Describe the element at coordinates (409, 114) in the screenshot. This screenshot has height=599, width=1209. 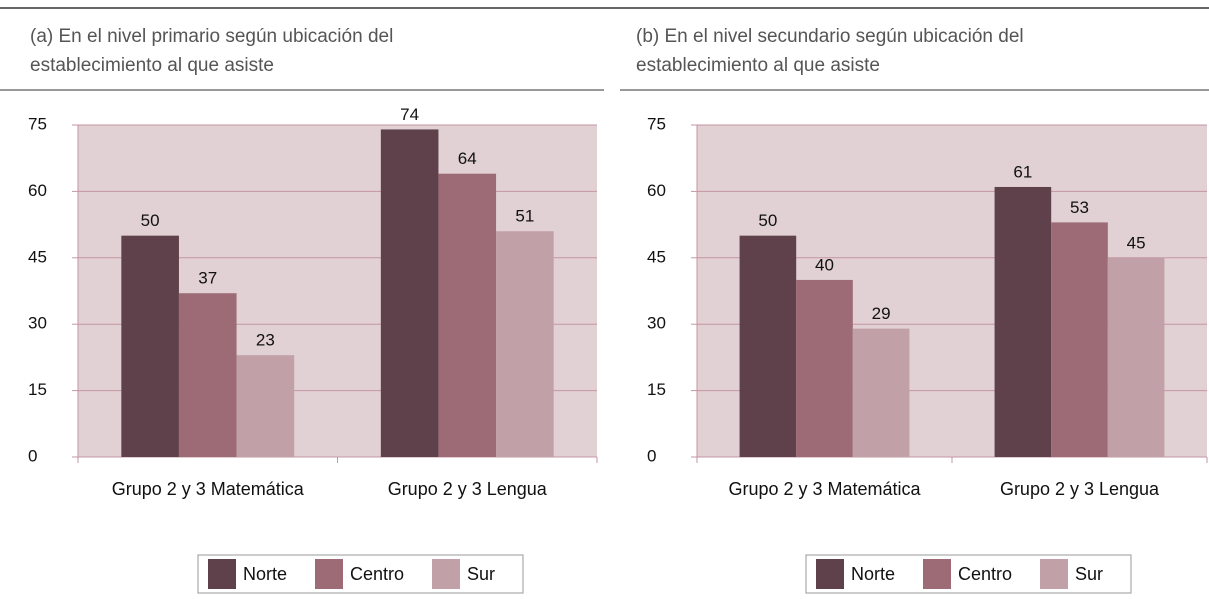
I see `value-label: 74` at that location.